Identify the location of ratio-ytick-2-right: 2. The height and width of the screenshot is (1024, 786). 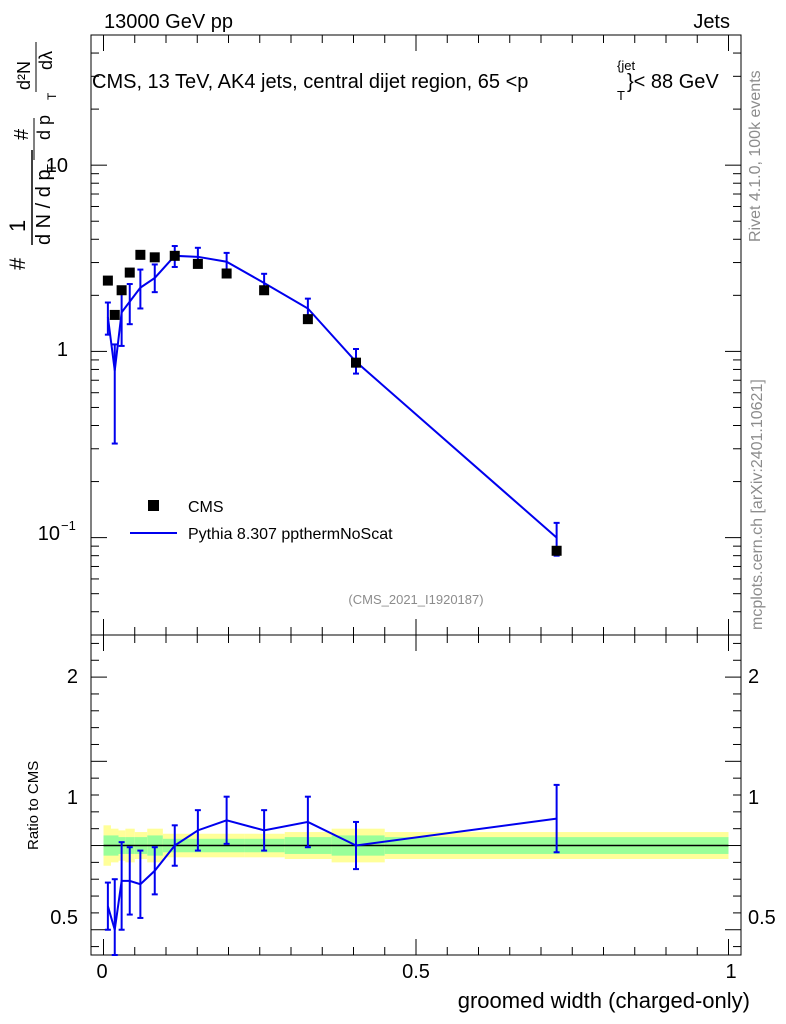
(753, 677).